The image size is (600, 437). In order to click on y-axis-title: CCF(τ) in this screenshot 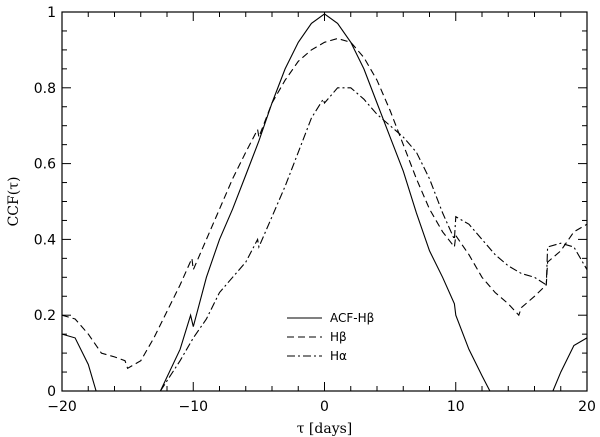, I will do `click(14, 202)`.